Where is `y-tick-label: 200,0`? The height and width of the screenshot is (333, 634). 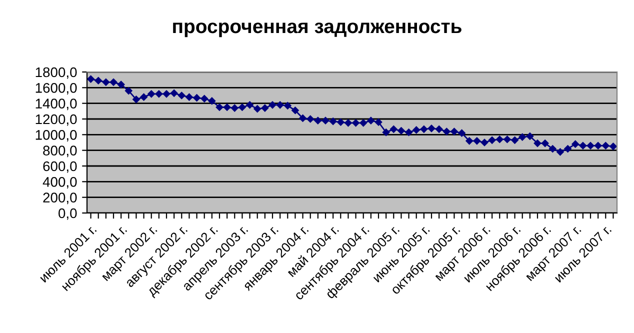 y-tick-label: 200,0 is located at coordinates (60, 198).